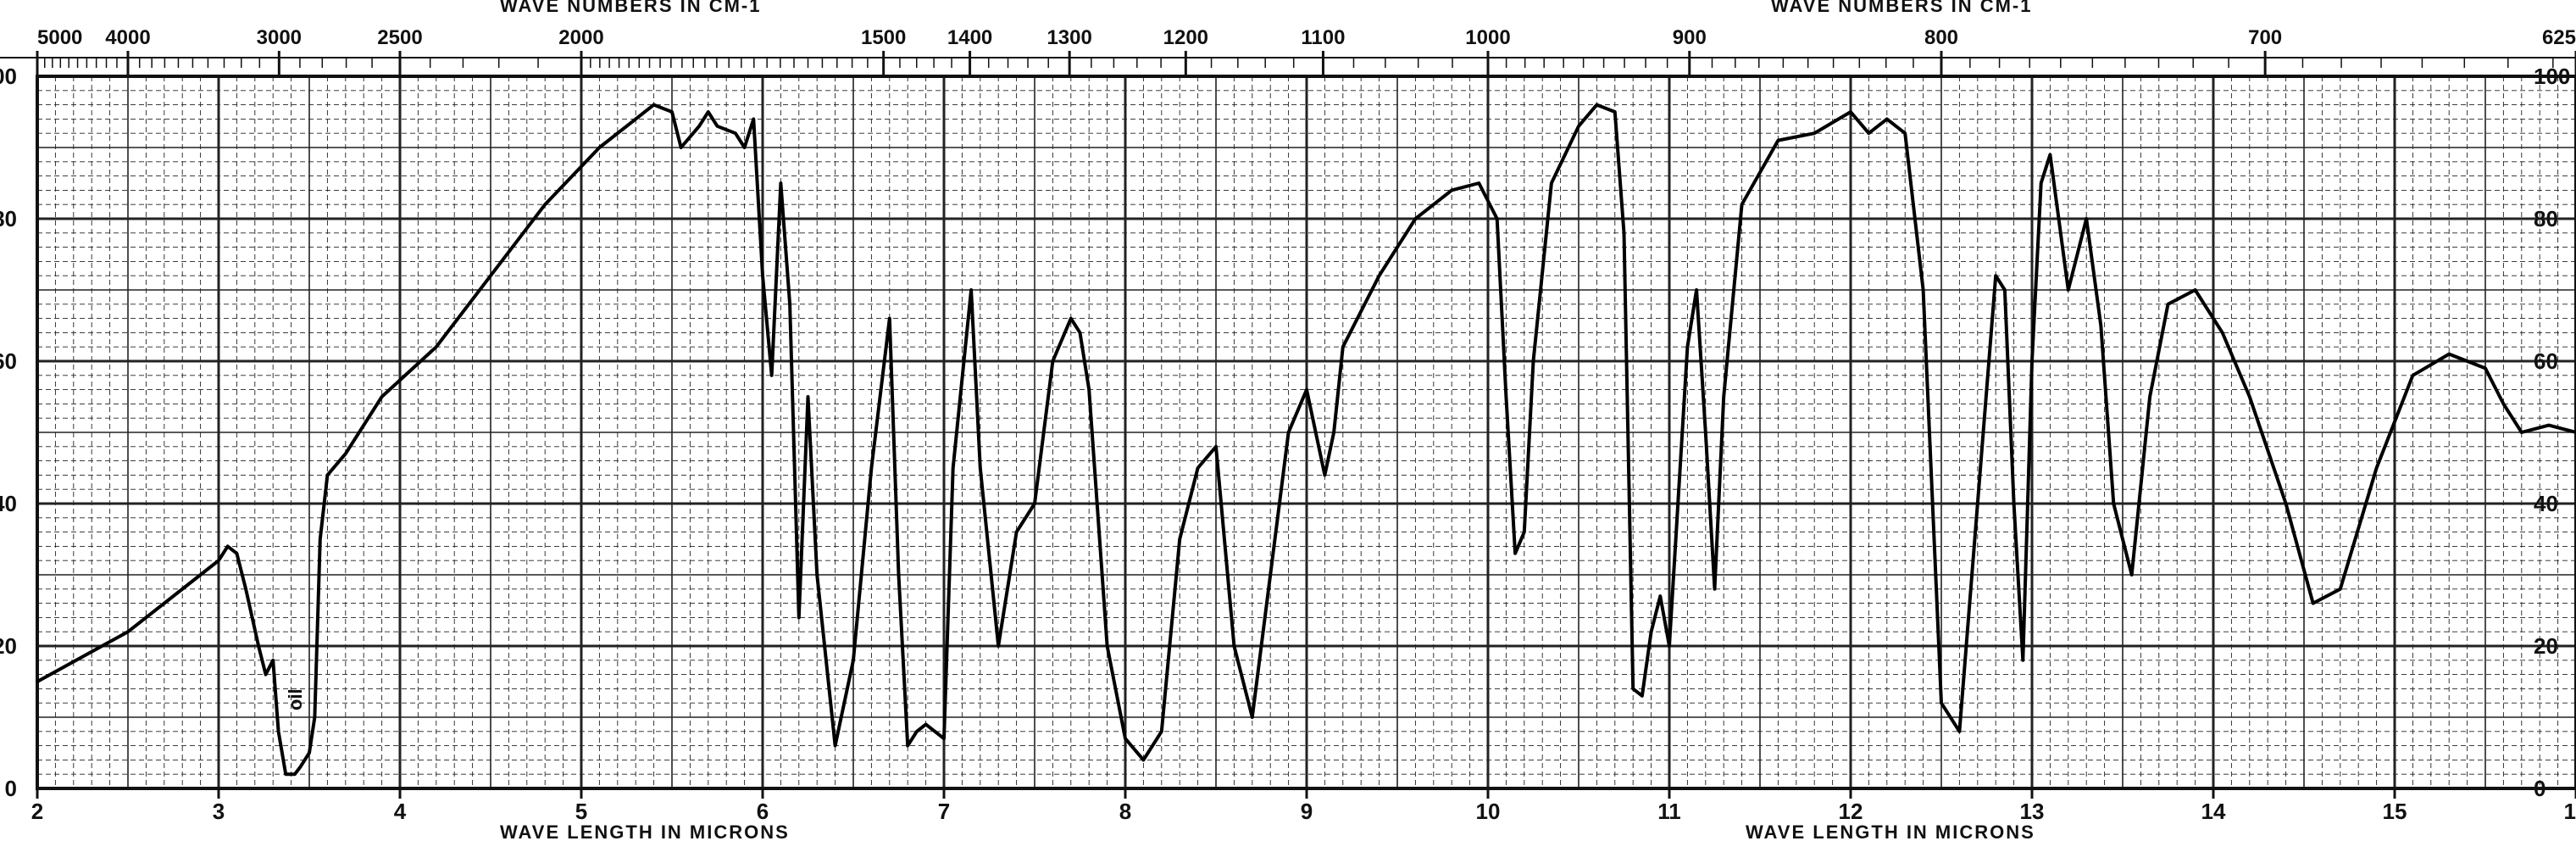 This screenshot has height=841, width=2576. What do you see at coordinates (295, 699) in the screenshot?
I see `oil-annotation: oil` at bounding box center [295, 699].